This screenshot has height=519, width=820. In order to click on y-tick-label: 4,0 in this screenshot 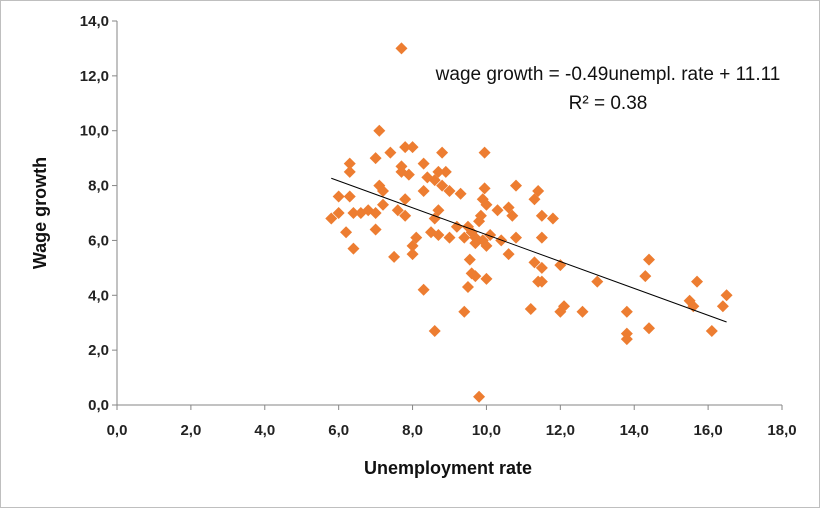, I will do `click(98, 295)`.